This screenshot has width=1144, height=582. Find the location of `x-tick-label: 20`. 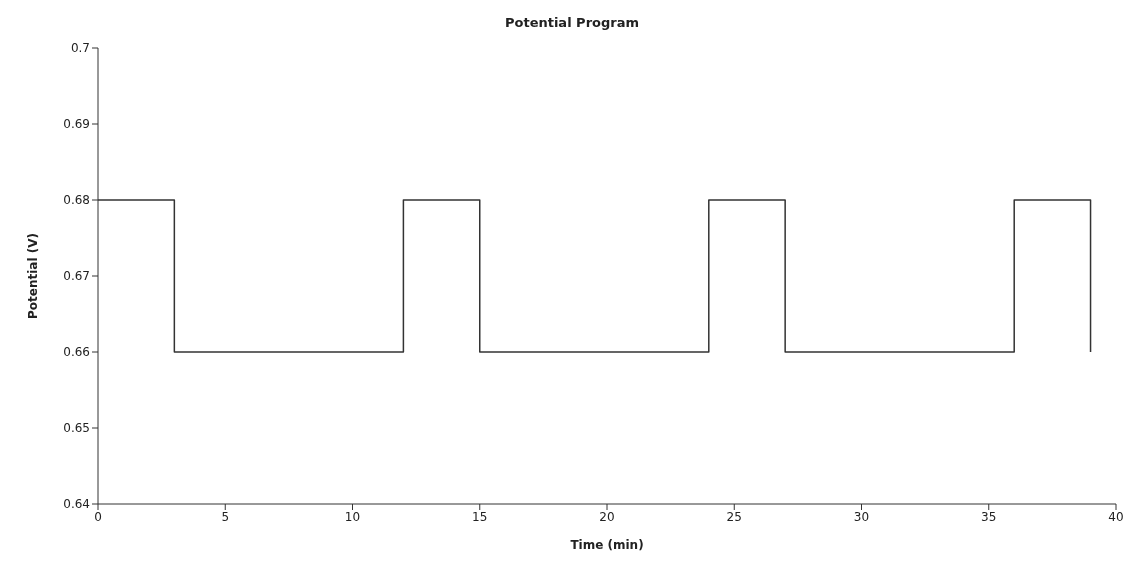

x-tick-label: 20 is located at coordinates (607, 516).